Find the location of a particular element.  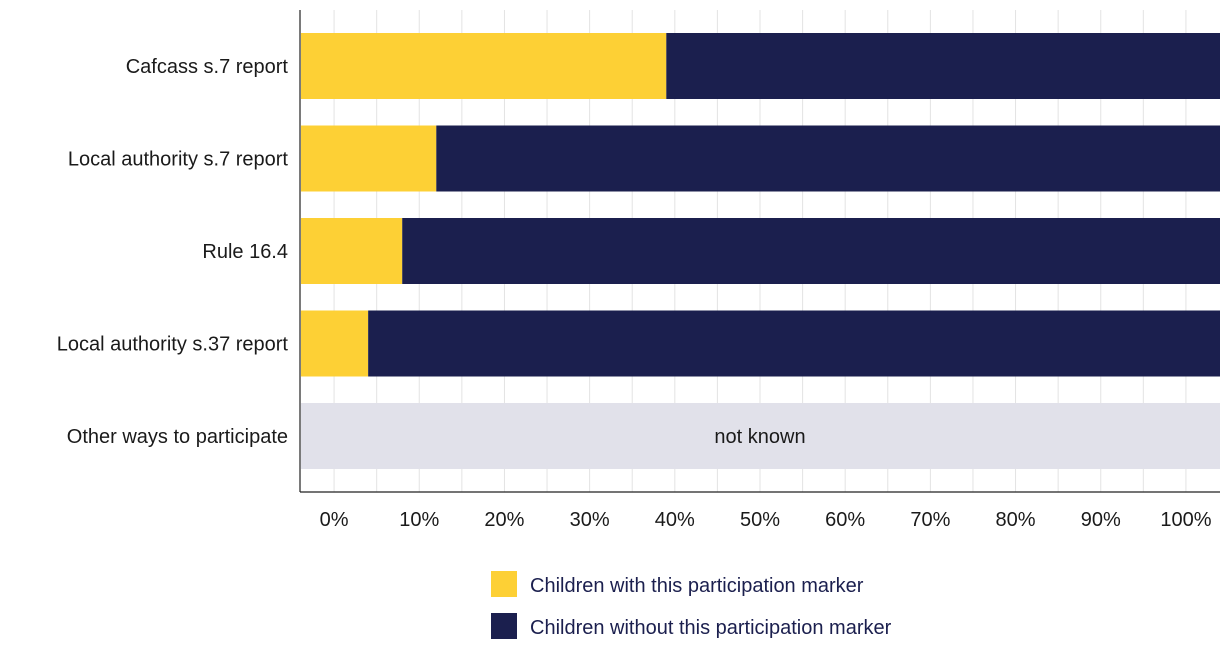

x-tick-label: 50% is located at coordinates (760, 520).